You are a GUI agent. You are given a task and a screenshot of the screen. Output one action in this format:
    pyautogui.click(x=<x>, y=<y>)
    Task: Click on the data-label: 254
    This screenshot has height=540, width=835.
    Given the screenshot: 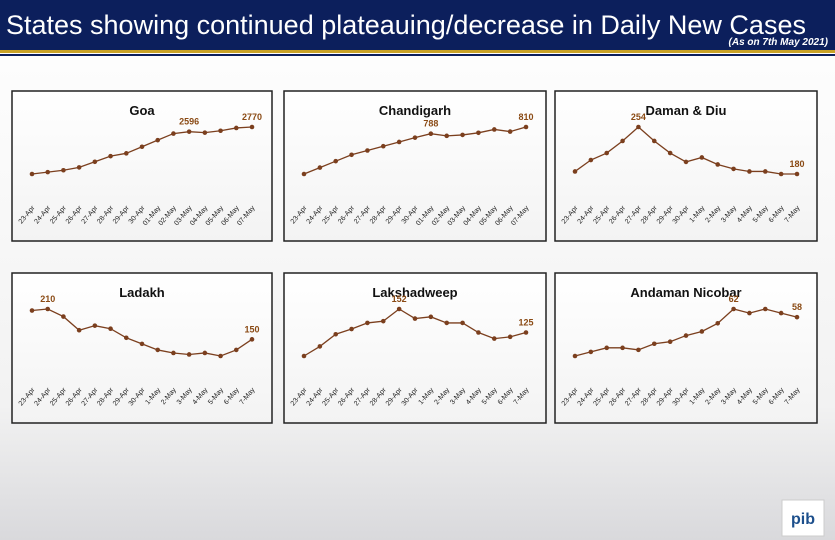 What is the action you would take?
    pyautogui.click(x=638, y=117)
    